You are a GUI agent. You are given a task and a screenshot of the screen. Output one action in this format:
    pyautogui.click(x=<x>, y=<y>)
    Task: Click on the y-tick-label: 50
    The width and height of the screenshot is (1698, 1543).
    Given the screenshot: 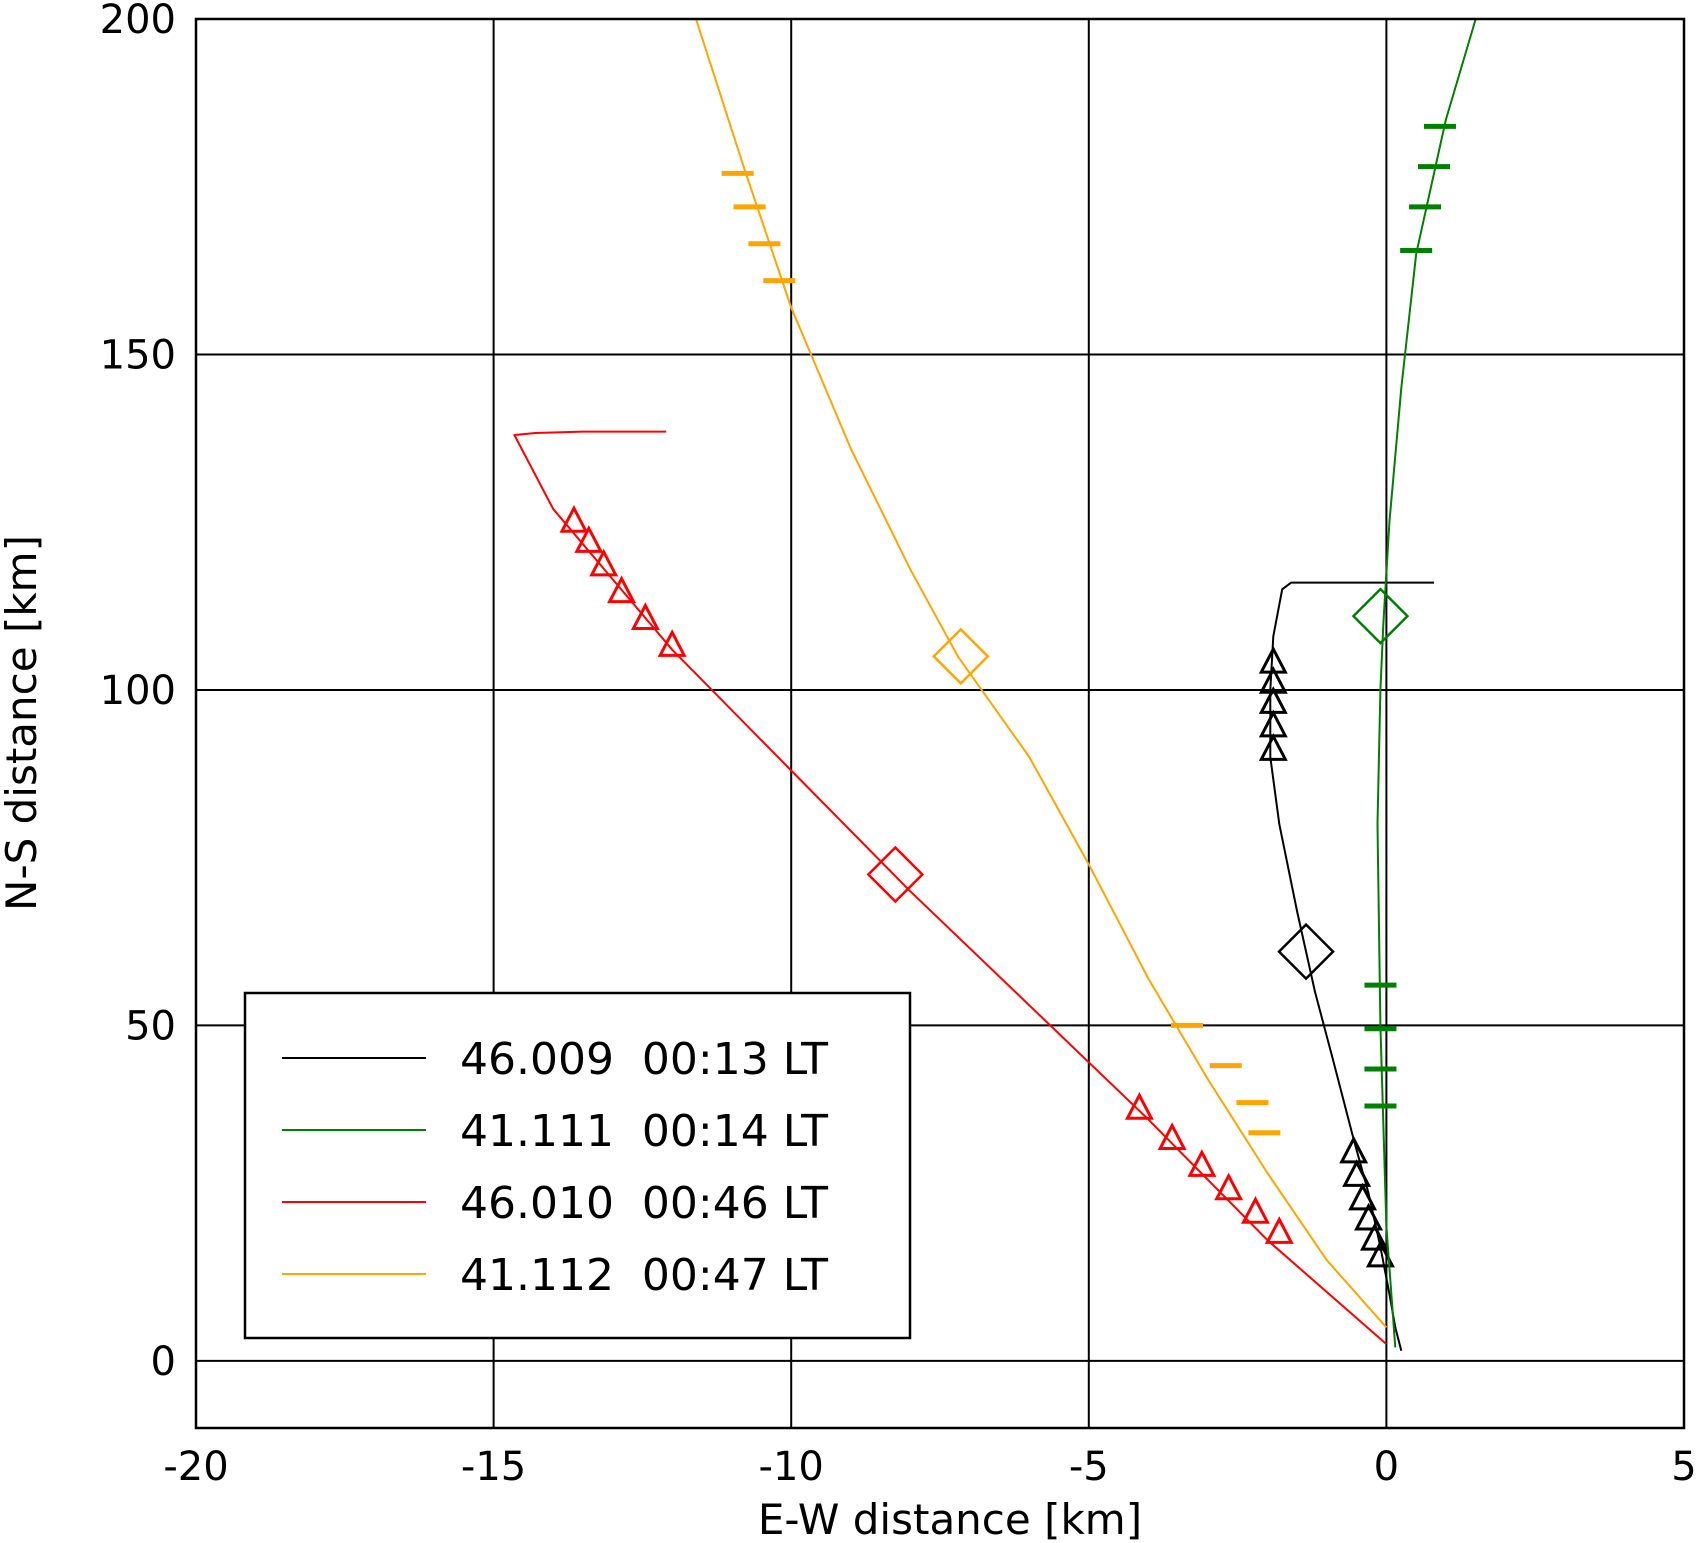 What is the action you would take?
    pyautogui.click(x=150, y=1026)
    